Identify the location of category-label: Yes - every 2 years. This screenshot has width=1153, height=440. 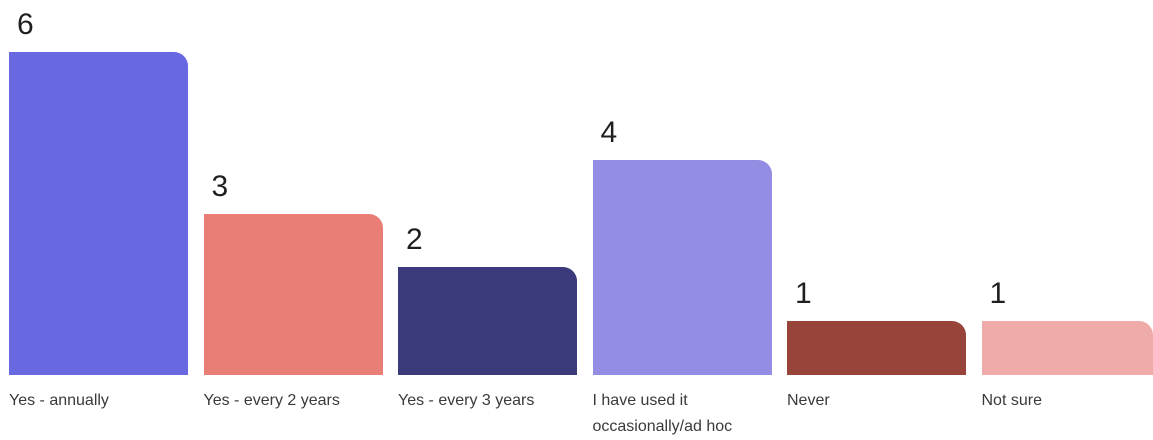
(291, 401).